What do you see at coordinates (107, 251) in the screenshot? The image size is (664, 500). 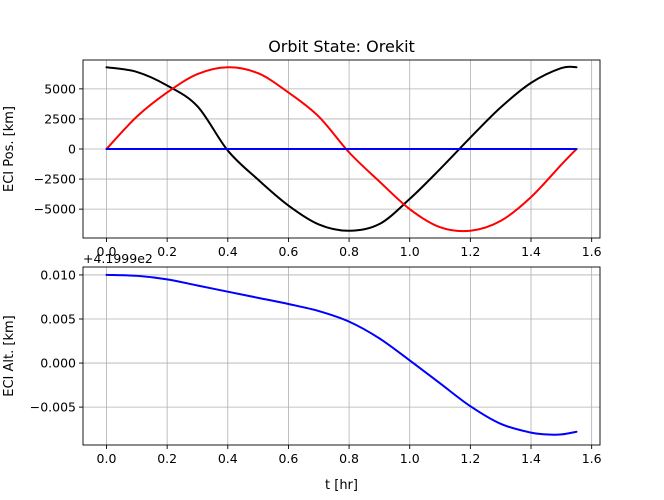 I see `position-x-tick-label: 0.0` at bounding box center [107, 251].